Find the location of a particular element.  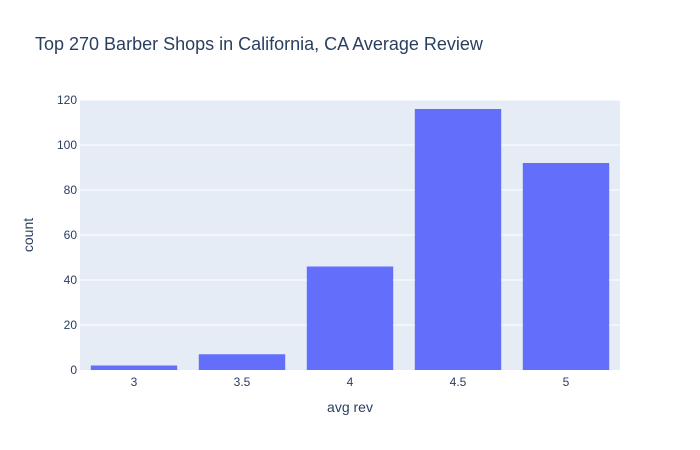

y-tick-label: 100 is located at coordinates (67, 145).